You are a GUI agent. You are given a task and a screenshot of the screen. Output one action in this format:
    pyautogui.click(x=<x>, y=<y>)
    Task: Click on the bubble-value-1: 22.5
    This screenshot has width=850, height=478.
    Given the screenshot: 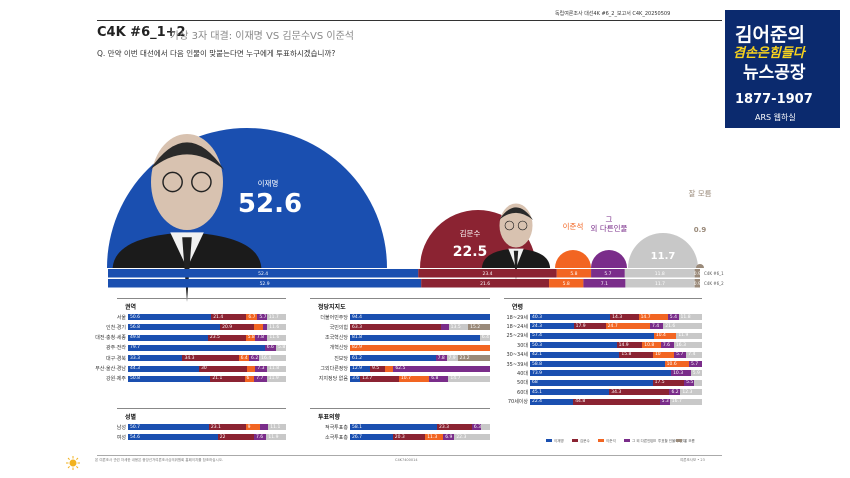 What is the action you would take?
    pyautogui.click(x=470, y=252)
    